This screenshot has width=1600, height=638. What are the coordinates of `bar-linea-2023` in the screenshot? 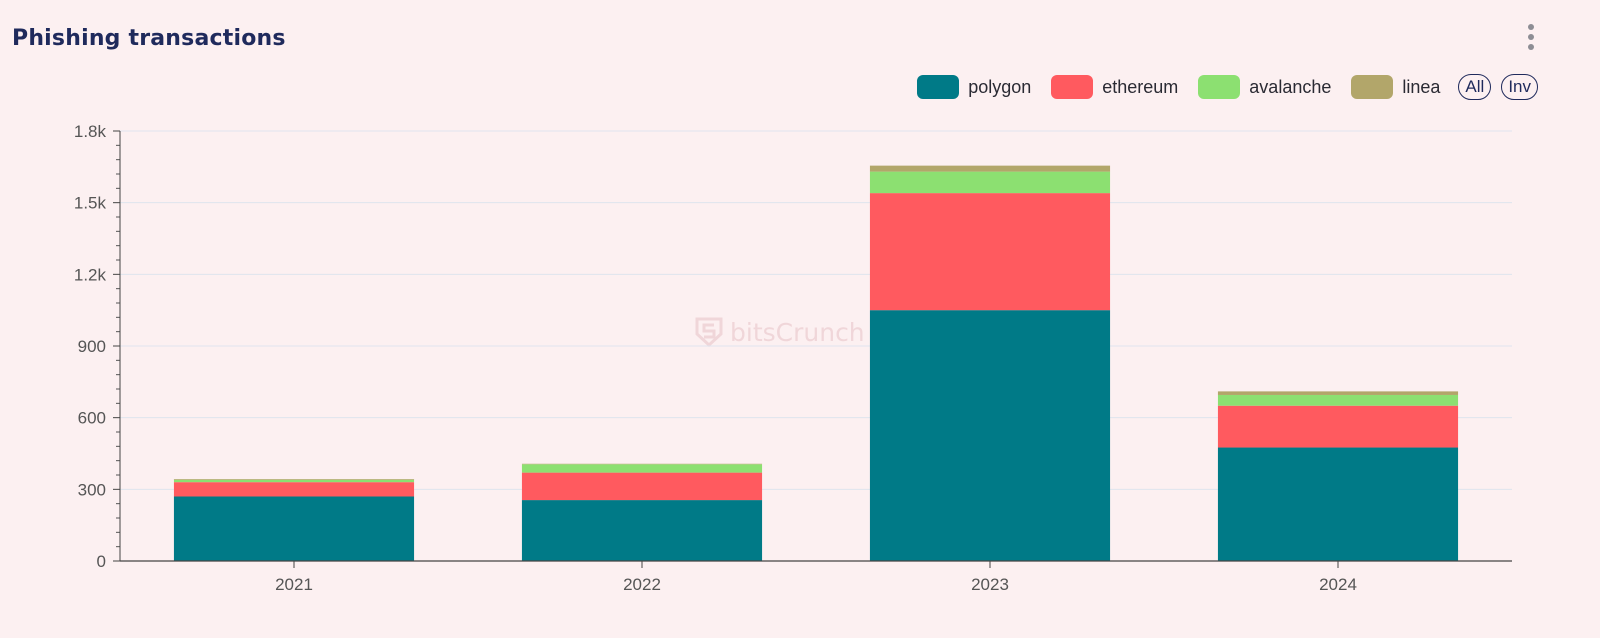 It's located at (990, 168).